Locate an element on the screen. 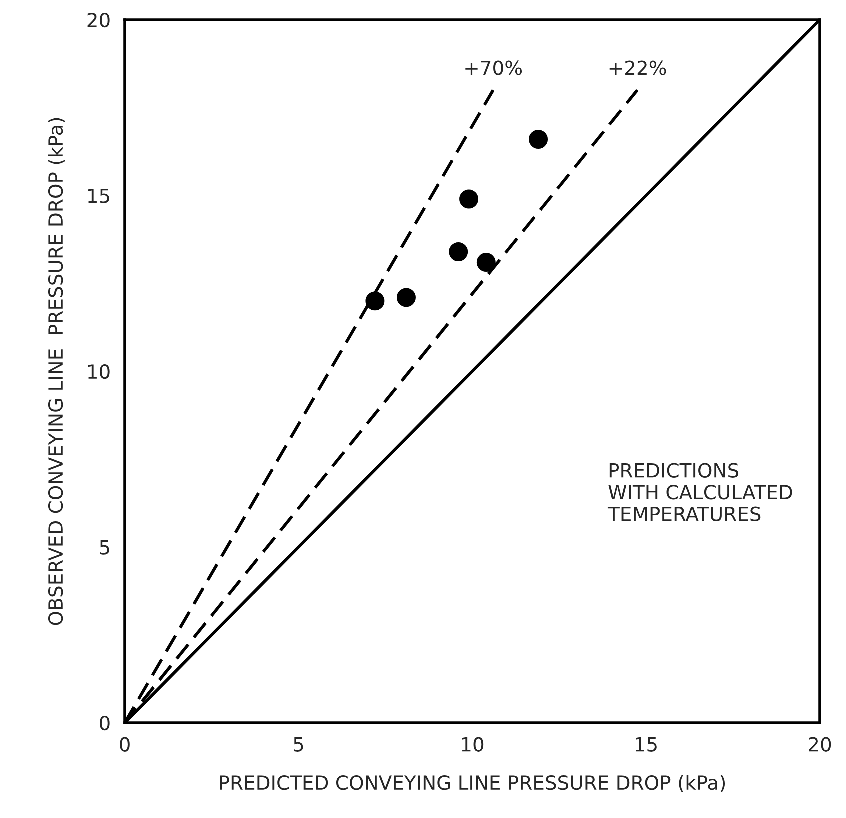 This screenshot has width=846, height=818. y-tick-label: 0 is located at coordinates (105, 723).